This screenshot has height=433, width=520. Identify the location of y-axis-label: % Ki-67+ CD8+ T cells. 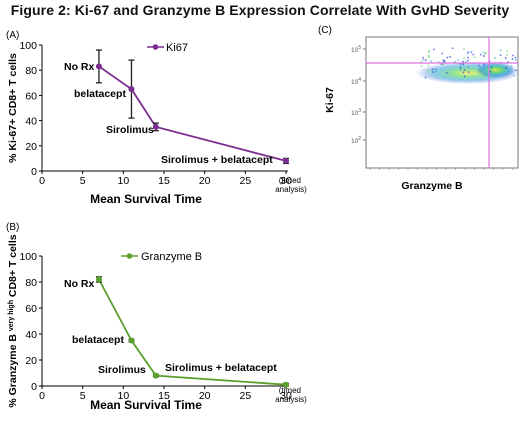
(13, 108).